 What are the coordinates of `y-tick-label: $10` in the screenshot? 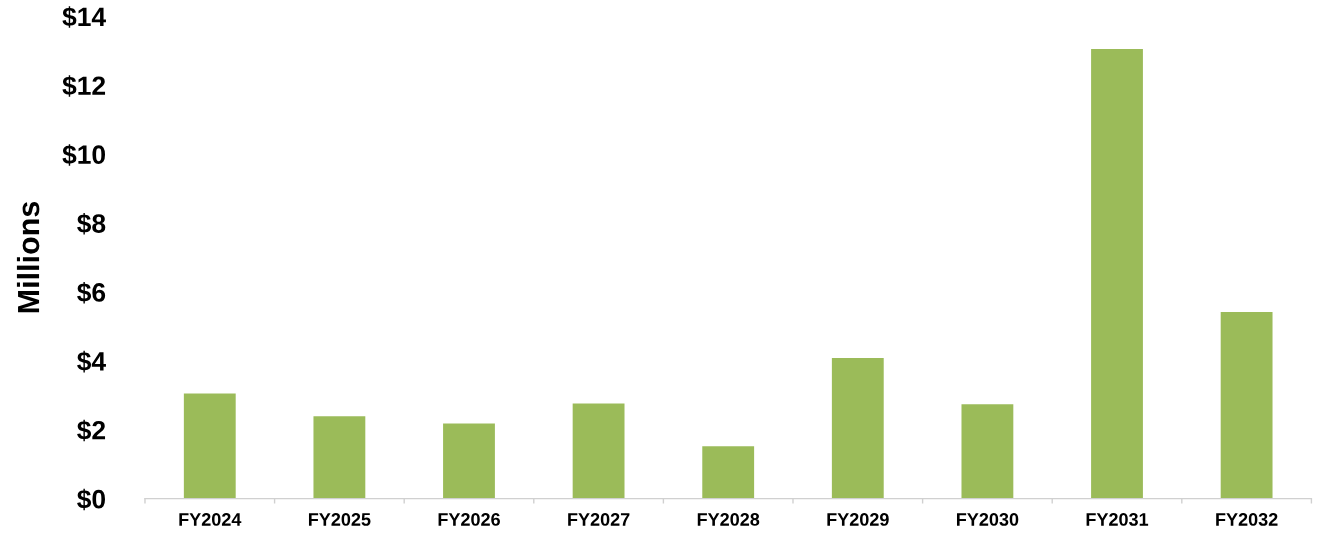 It's located at (84, 155).